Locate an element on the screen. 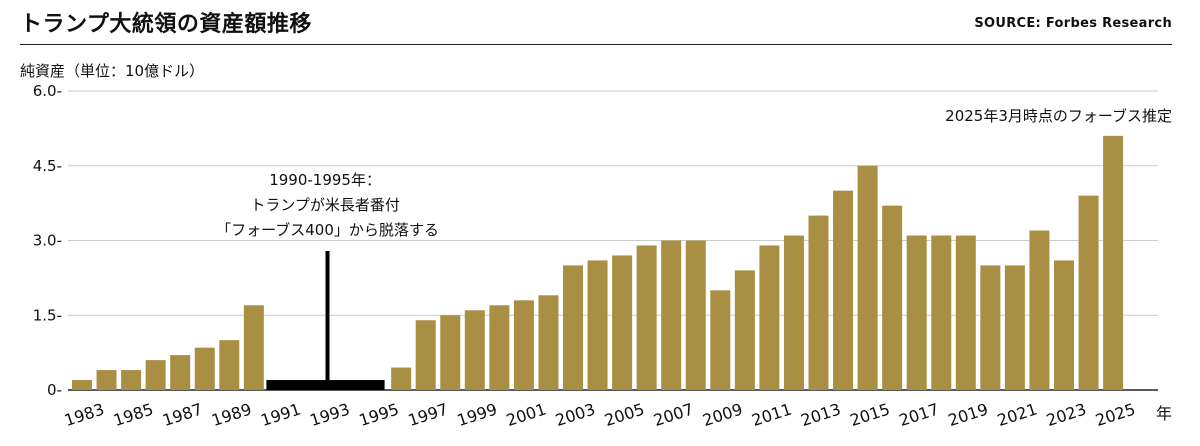 This screenshot has height=446, width=1200. x-tick-label: 1983 is located at coordinates (84, 414).